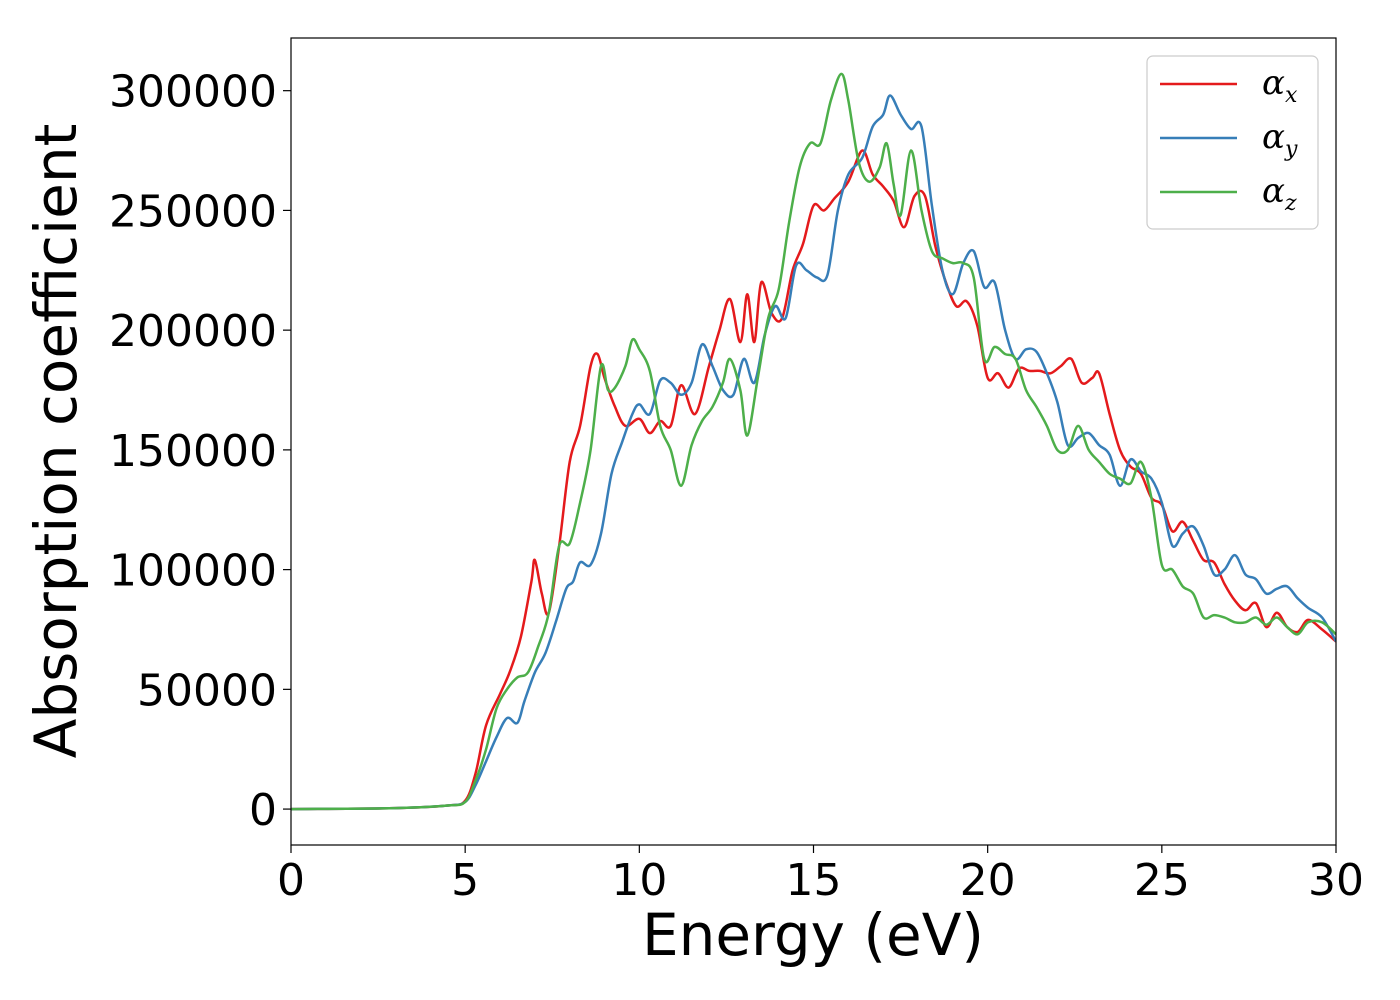 The width and height of the screenshot is (1400, 1000). What do you see at coordinates (193, 451) in the screenshot?
I see `y-tick-label: 150000` at bounding box center [193, 451].